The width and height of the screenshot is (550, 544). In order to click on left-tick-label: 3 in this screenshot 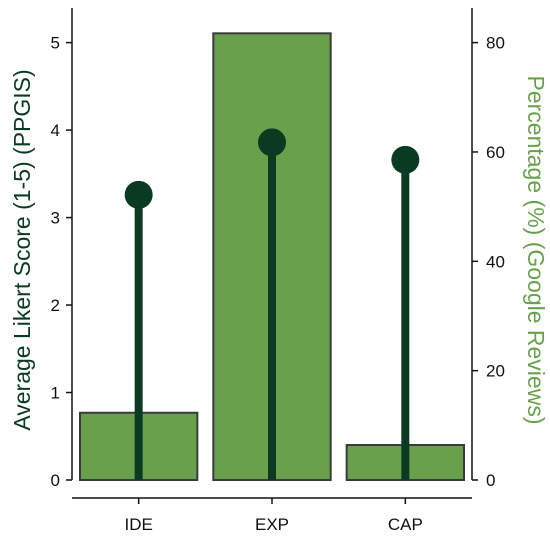, I will do `click(55, 218)`.